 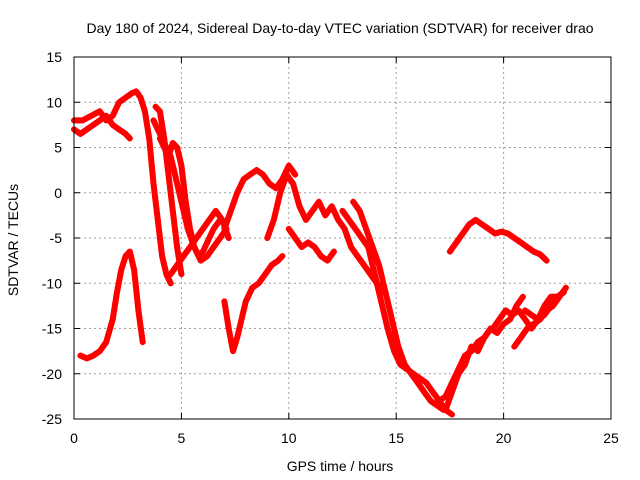 I want to click on x-tick-label: 10, so click(x=289, y=438).